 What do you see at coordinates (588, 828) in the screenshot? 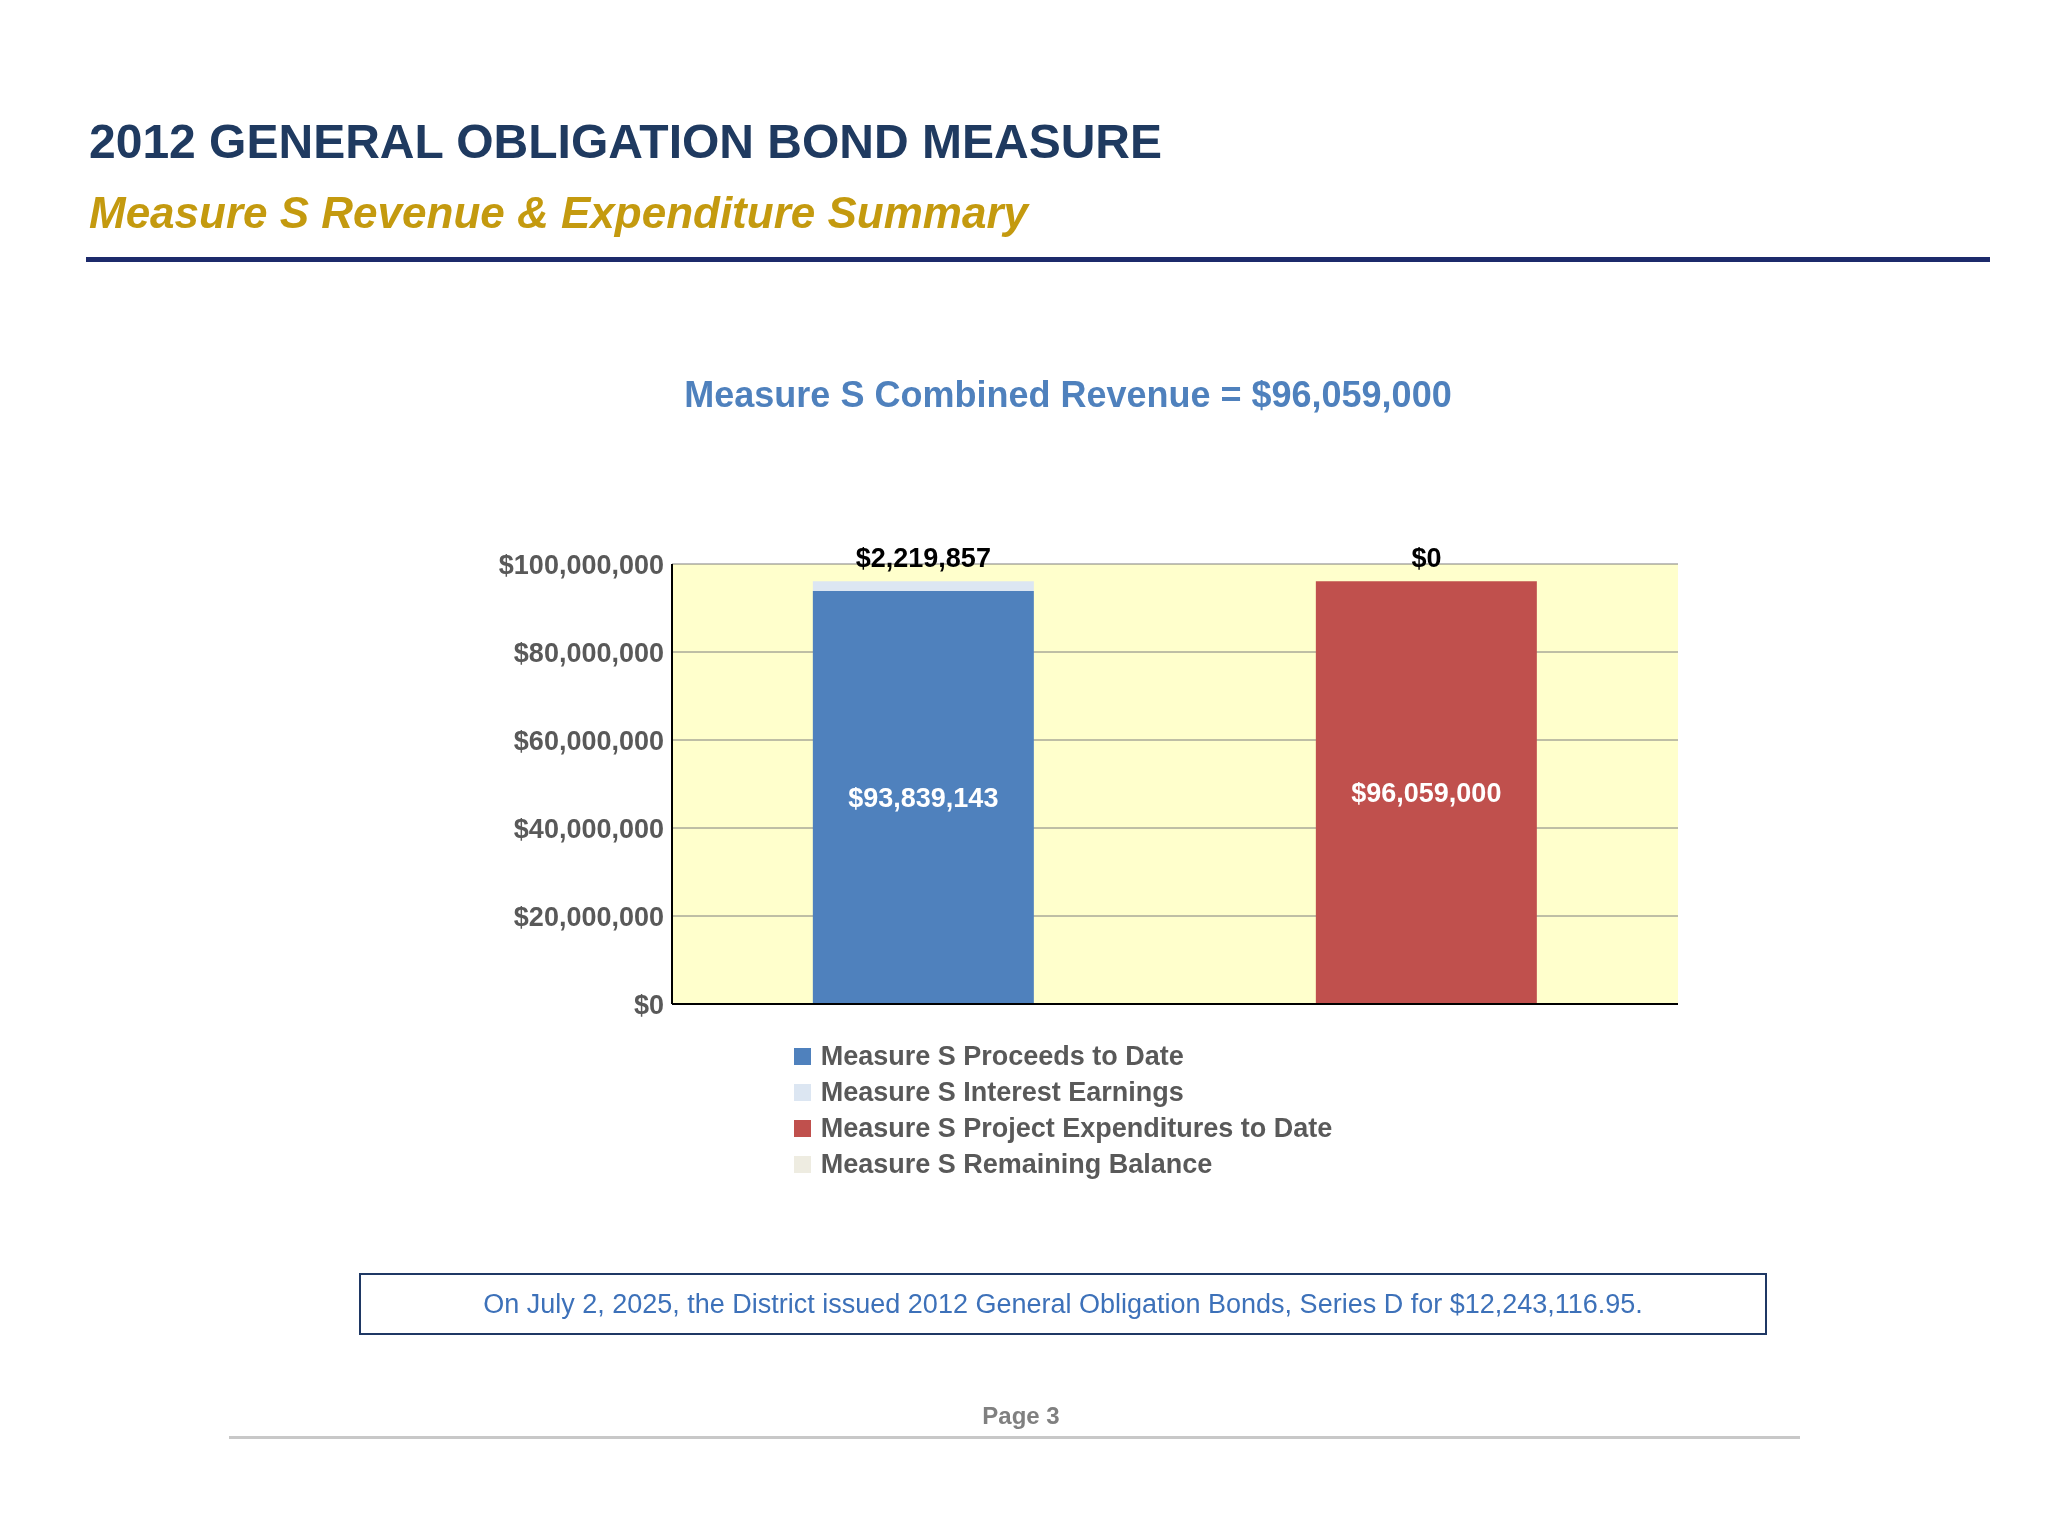
I see `y-tick-label: $40,000,000` at bounding box center [588, 828].